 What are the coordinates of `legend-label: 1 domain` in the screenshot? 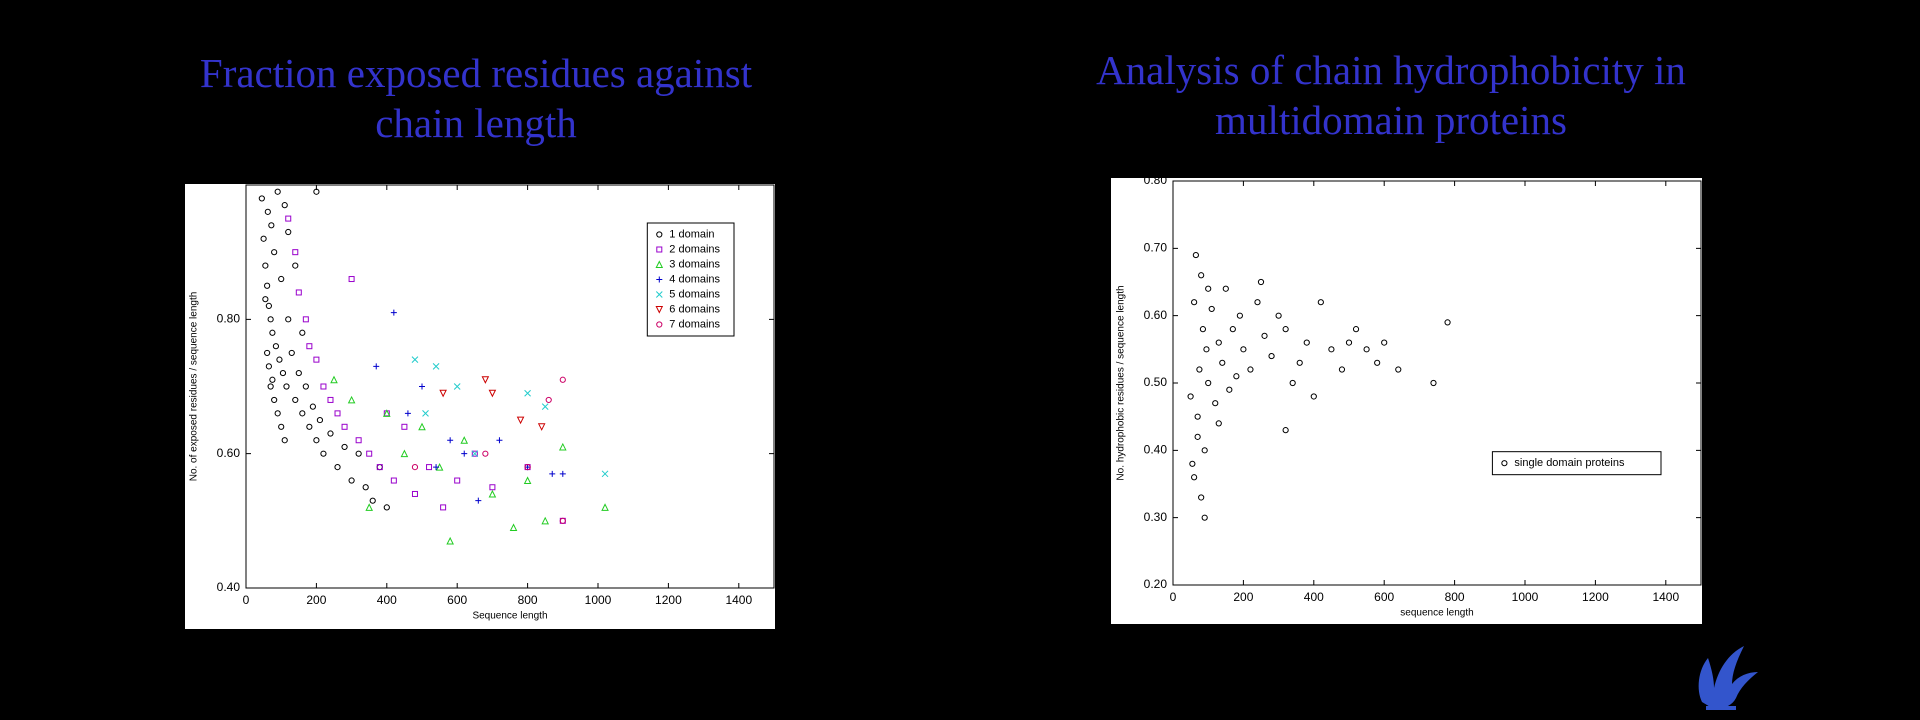 It's located at (691, 234).